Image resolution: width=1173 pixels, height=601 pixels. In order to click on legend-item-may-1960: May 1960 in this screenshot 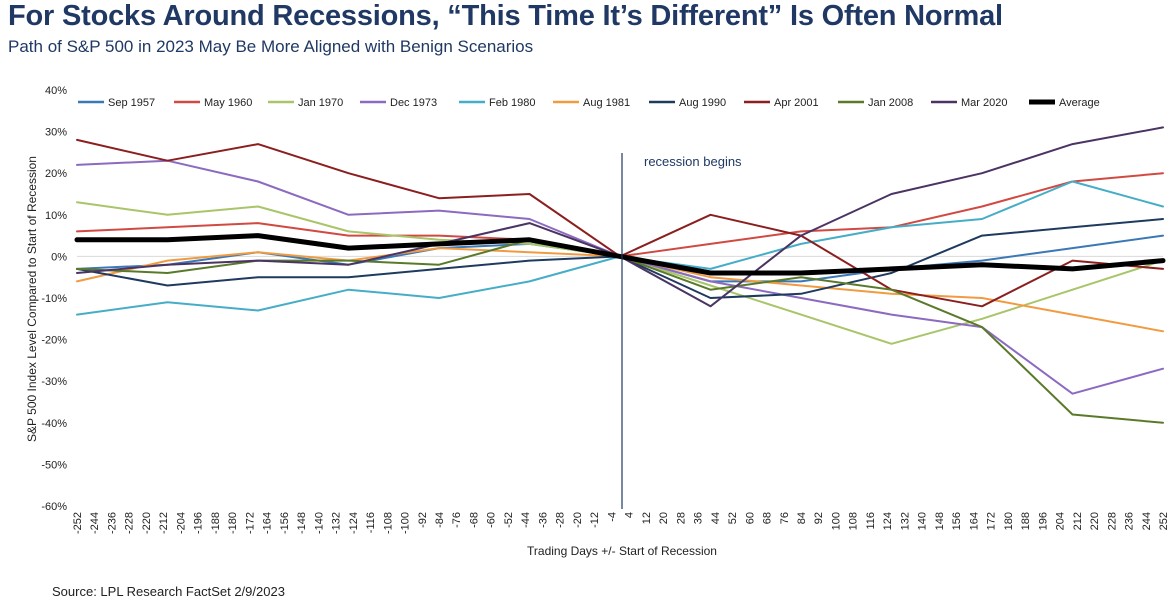, I will do `click(213, 103)`.